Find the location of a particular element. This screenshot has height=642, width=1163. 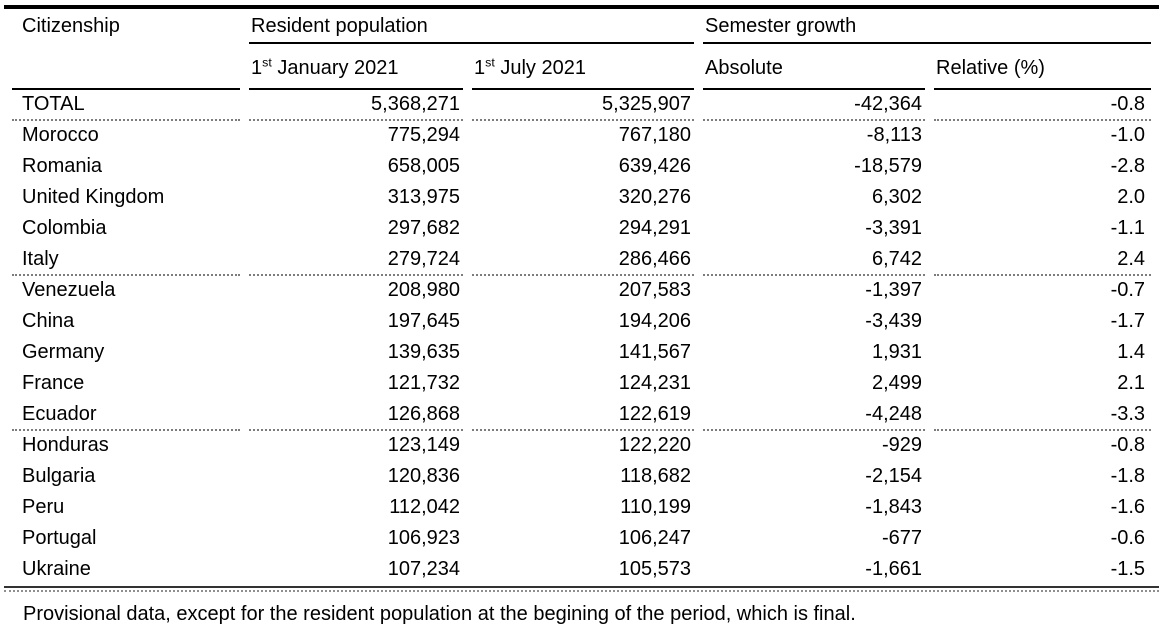

population-jan-cell: 208,980 is located at coordinates (423, 290).